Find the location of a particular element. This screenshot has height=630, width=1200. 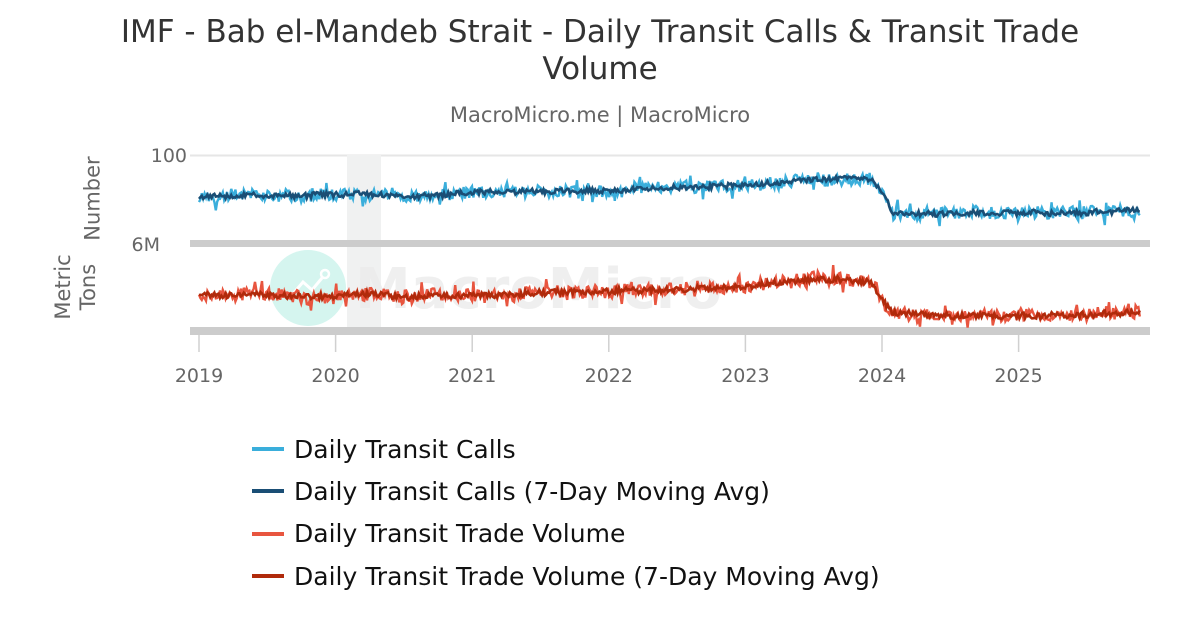

y-tick-100: 100 is located at coordinates (168, 156).